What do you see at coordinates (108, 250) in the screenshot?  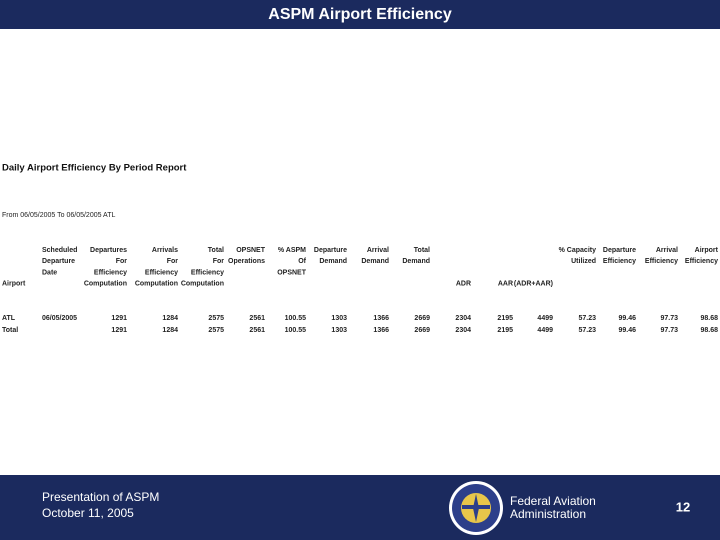 I see `column-header: Departures` at bounding box center [108, 250].